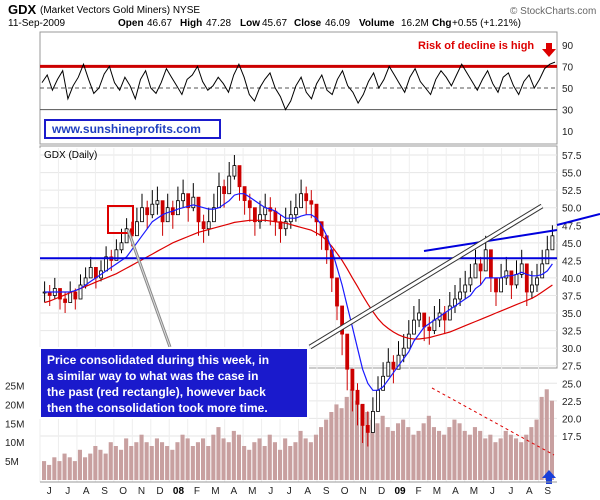 This screenshot has width=600, height=500. What do you see at coordinates (14, 424) in the screenshot?
I see `volume-tick-label: 15M` at bounding box center [14, 424].